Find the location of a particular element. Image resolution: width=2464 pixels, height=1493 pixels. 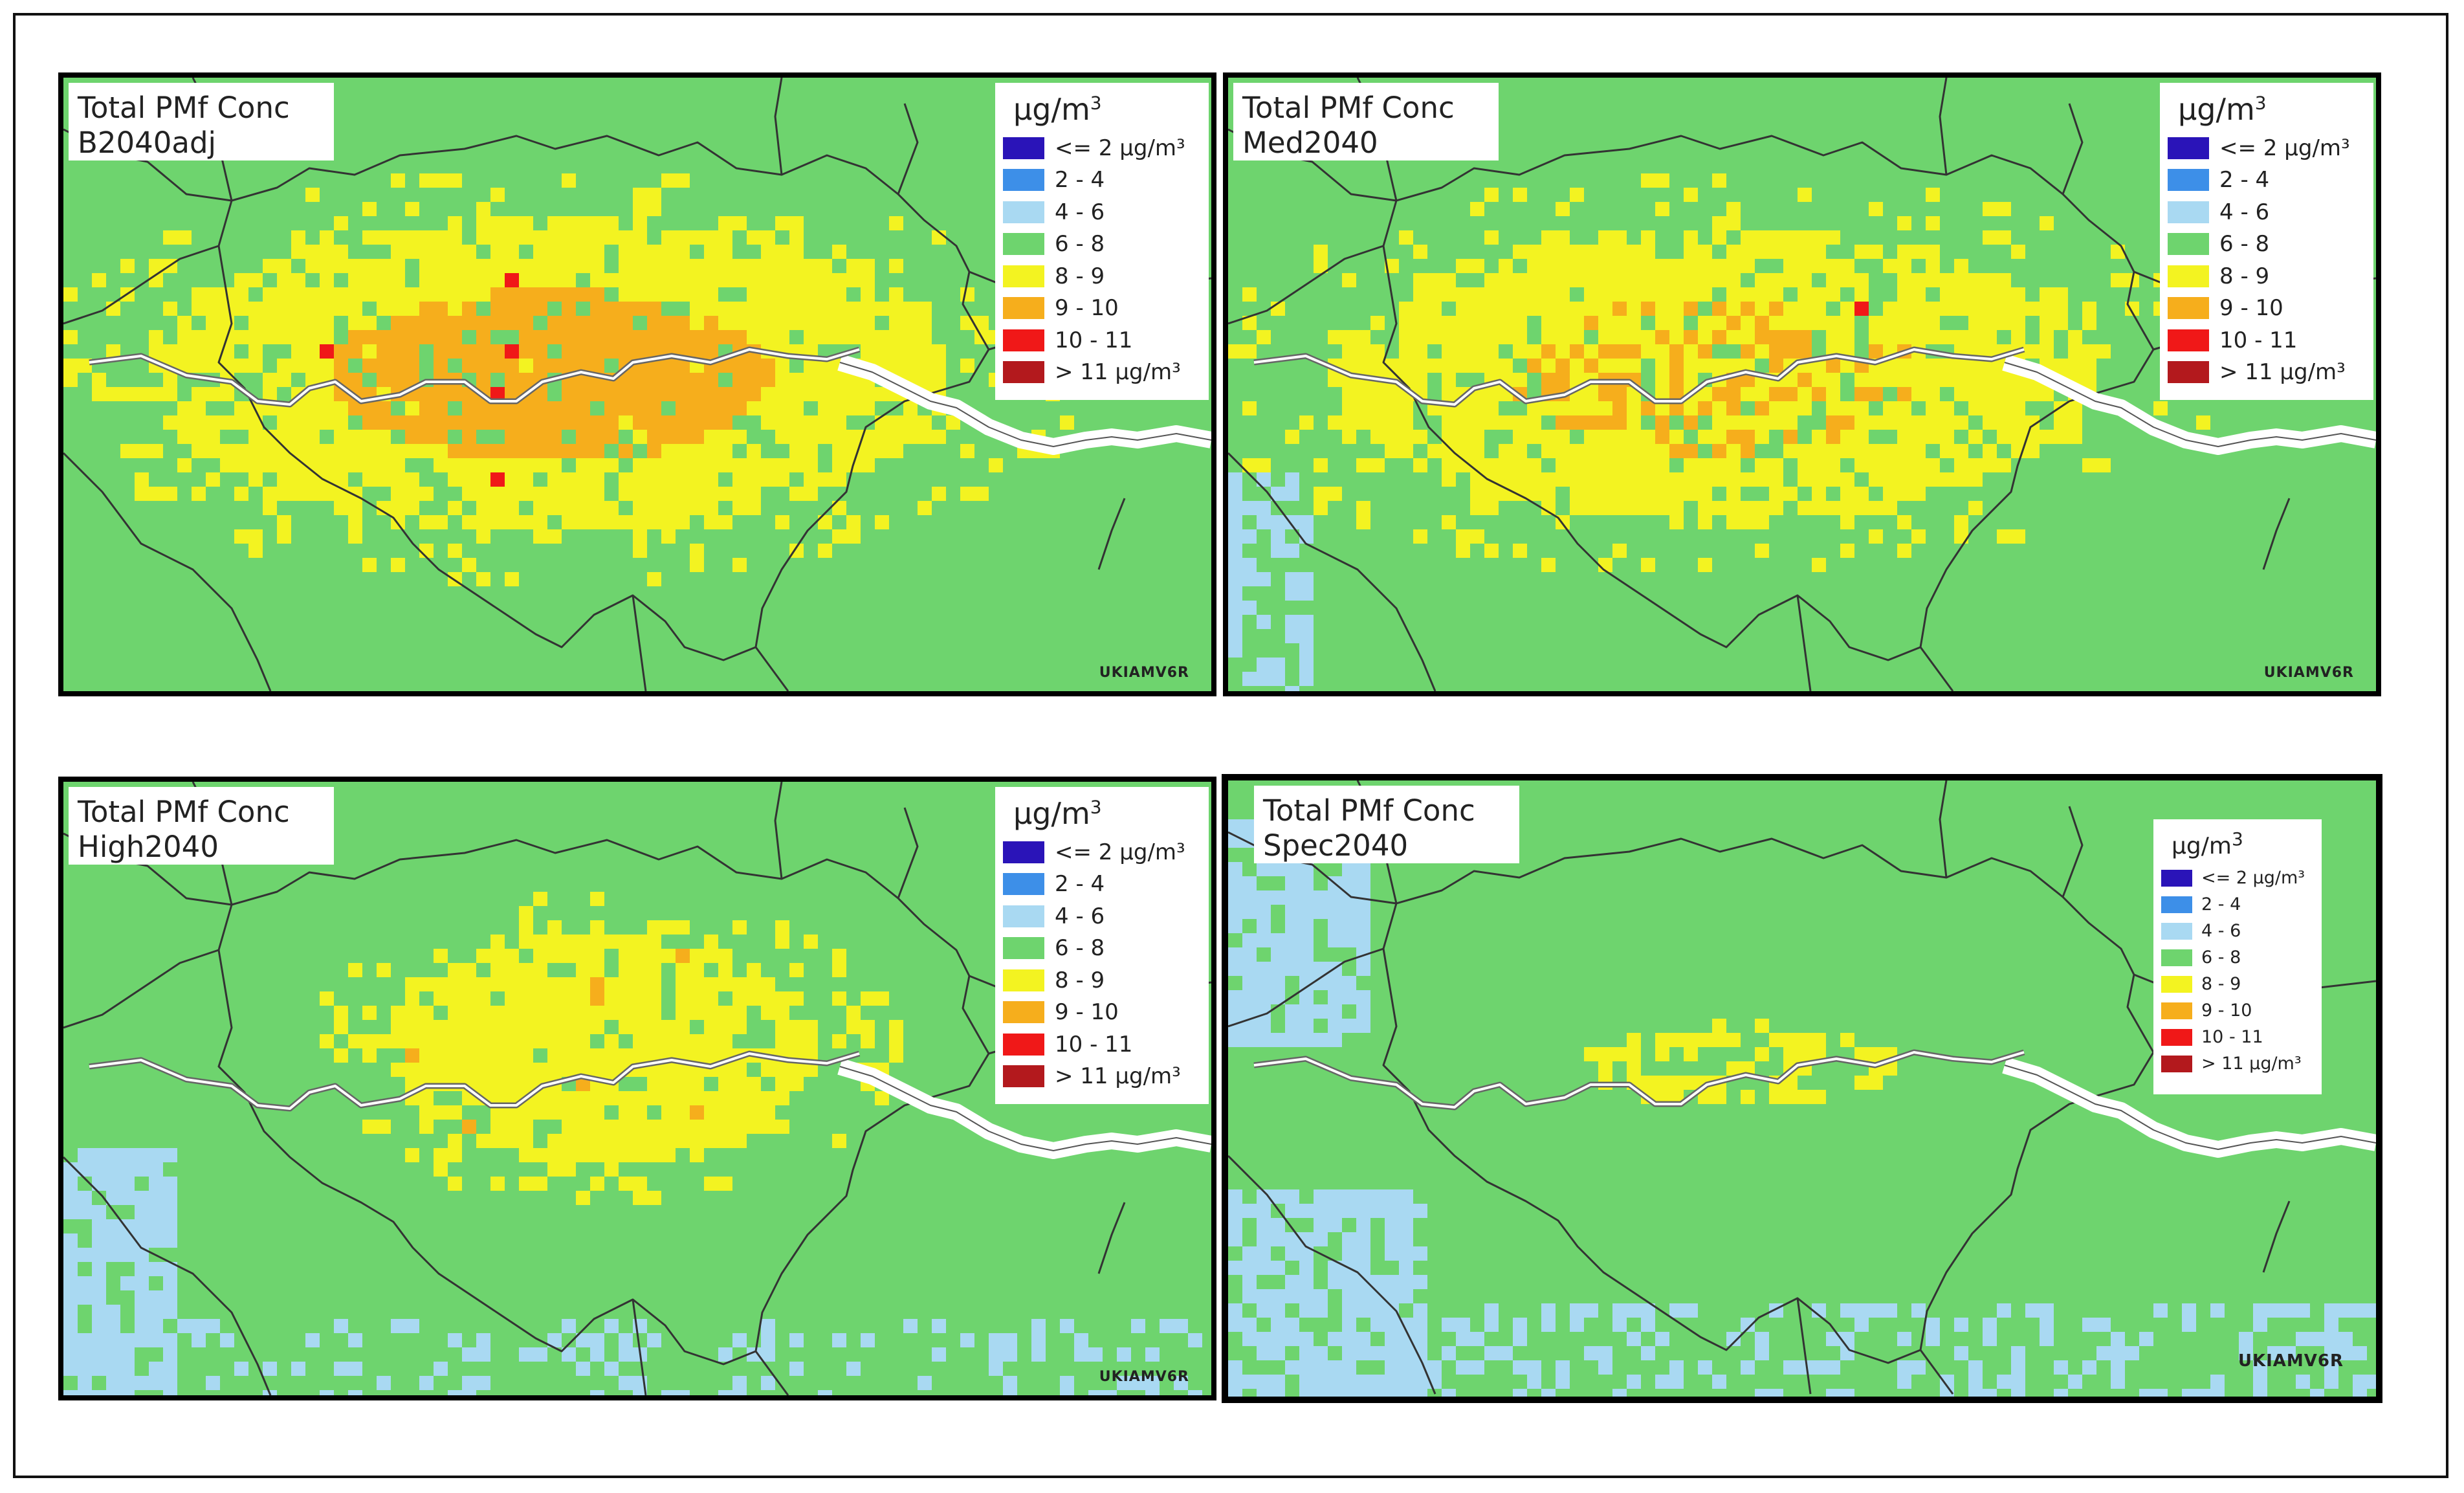

admin-boundary is located at coordinates (141, 989).